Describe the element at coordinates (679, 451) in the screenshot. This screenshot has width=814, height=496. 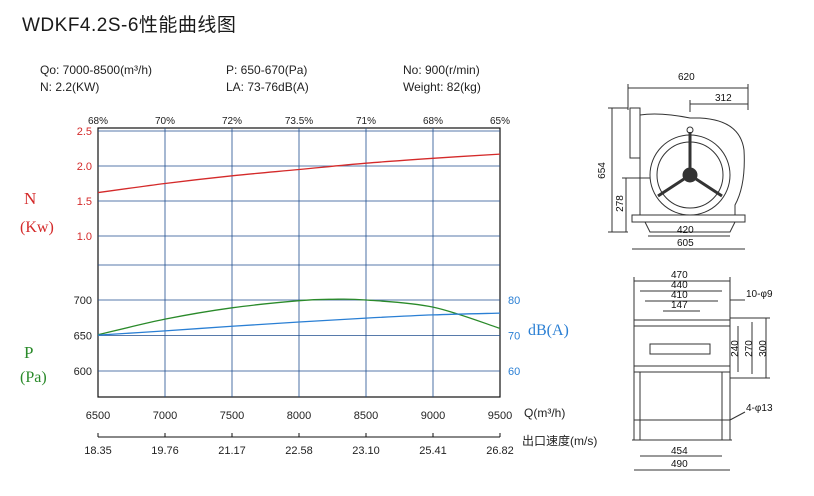
I see `dim-454: 454` at that location.